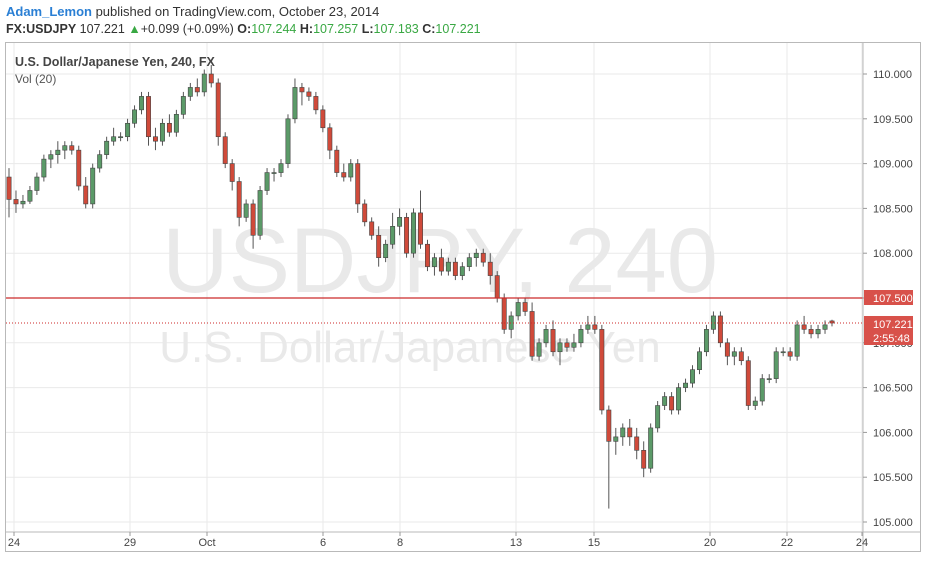 This screenshot has height=561, width=926. What do you see at coordinates (49, 11) in the screenshot?
I see `author-link: Adam_Lemon` at bounding box center [49, 11].